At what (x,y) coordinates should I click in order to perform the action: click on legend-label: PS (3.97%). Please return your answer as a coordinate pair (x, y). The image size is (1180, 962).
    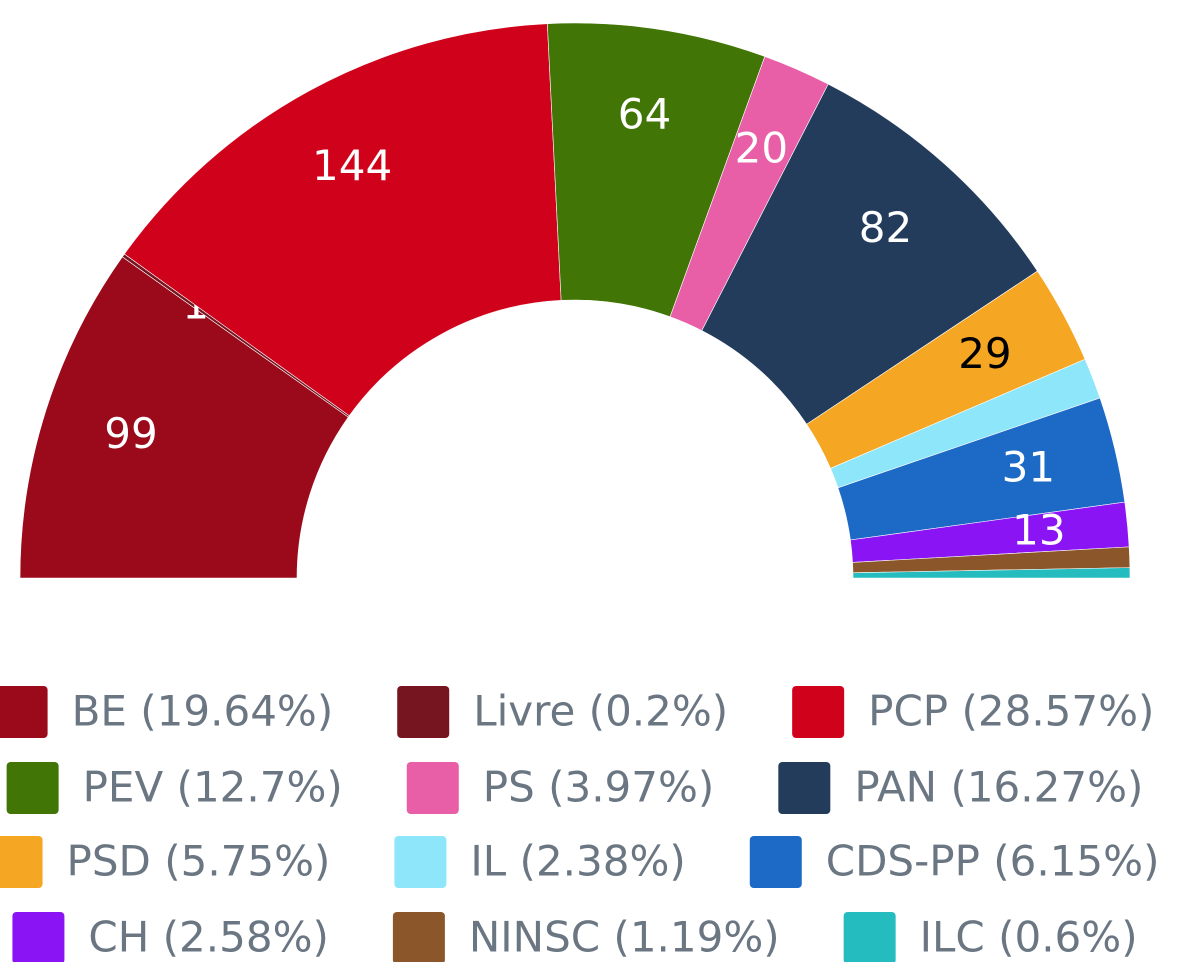
    Looking at the image, I should click on (599, 787).